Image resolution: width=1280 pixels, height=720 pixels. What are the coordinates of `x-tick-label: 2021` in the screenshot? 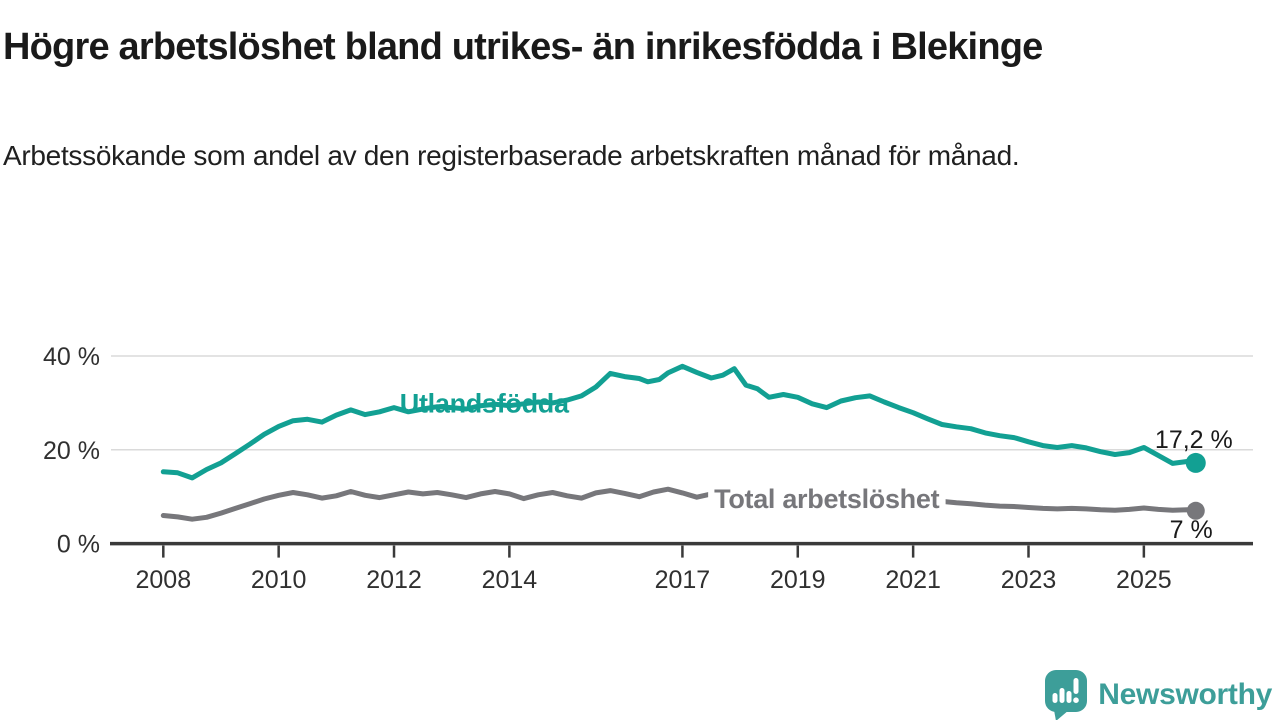 It's located at (913, 580).